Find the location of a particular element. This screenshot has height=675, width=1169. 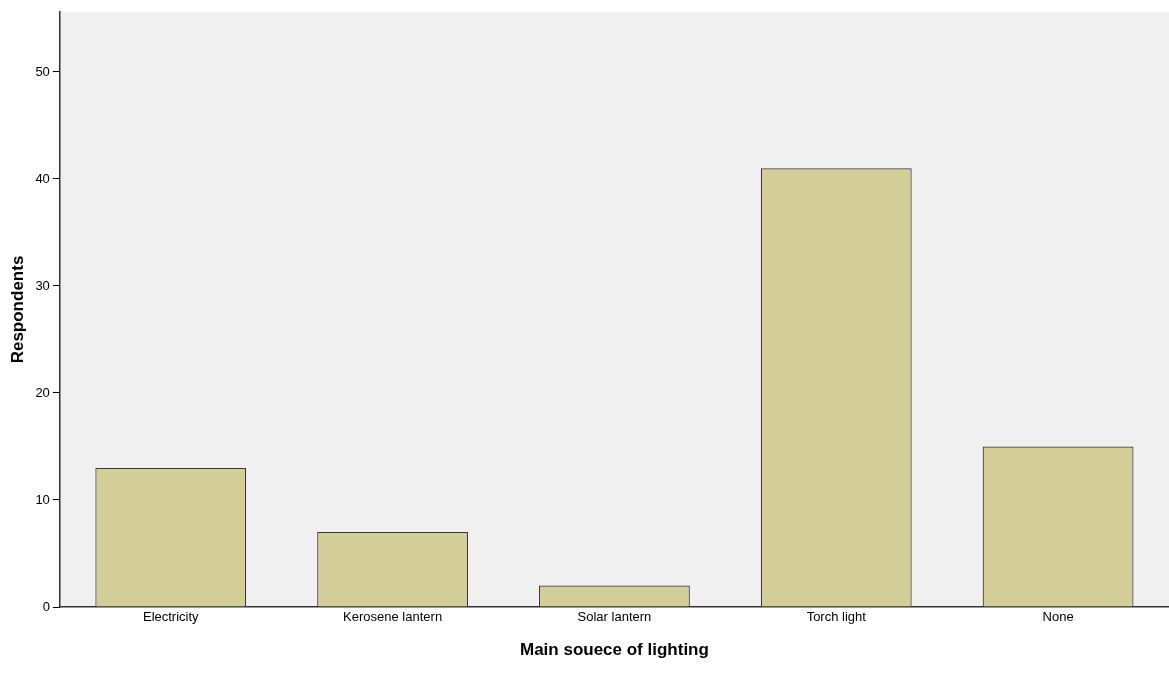

x-tick-label: Solar lantern is located at coordinates (614, 617).